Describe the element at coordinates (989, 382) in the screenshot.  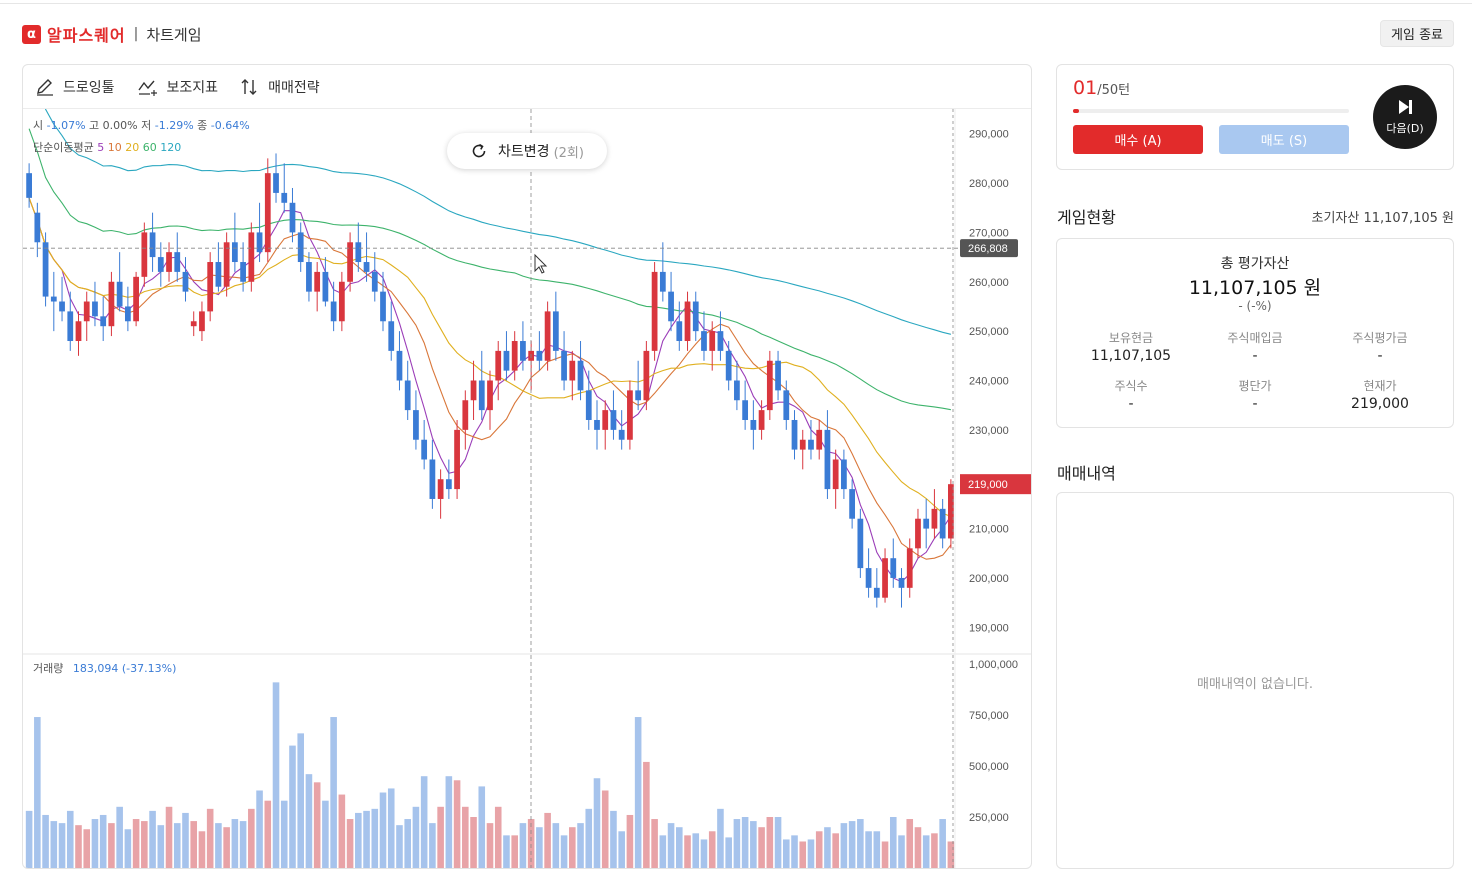
I see `price-tick-label: 240,000` at that location.